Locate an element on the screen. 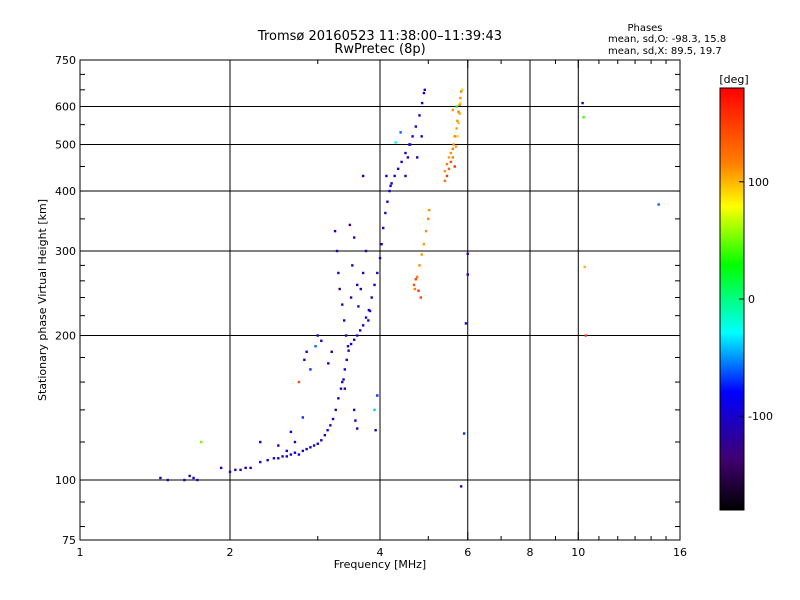 The height and width of the screenshot is (600, 800). y-tick-label: 200 is located at coordinates (65, 336).